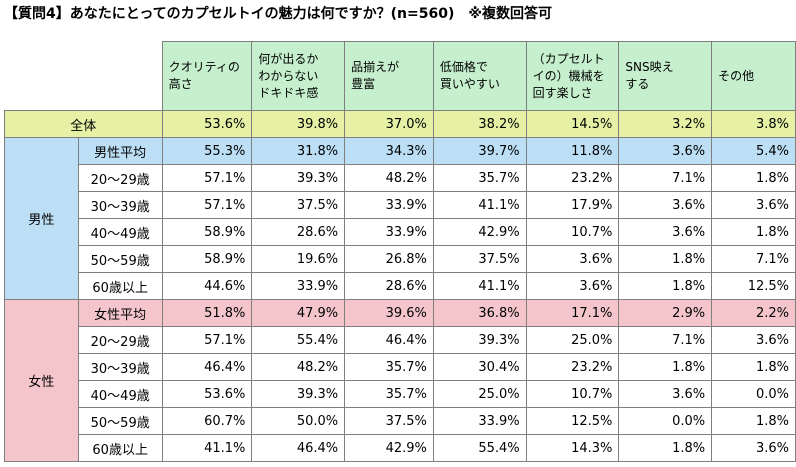 The image size is (796, 467). I want to click on column-header: （カプセルト イの）機械を 回す楽しさ, so click(572, 76).